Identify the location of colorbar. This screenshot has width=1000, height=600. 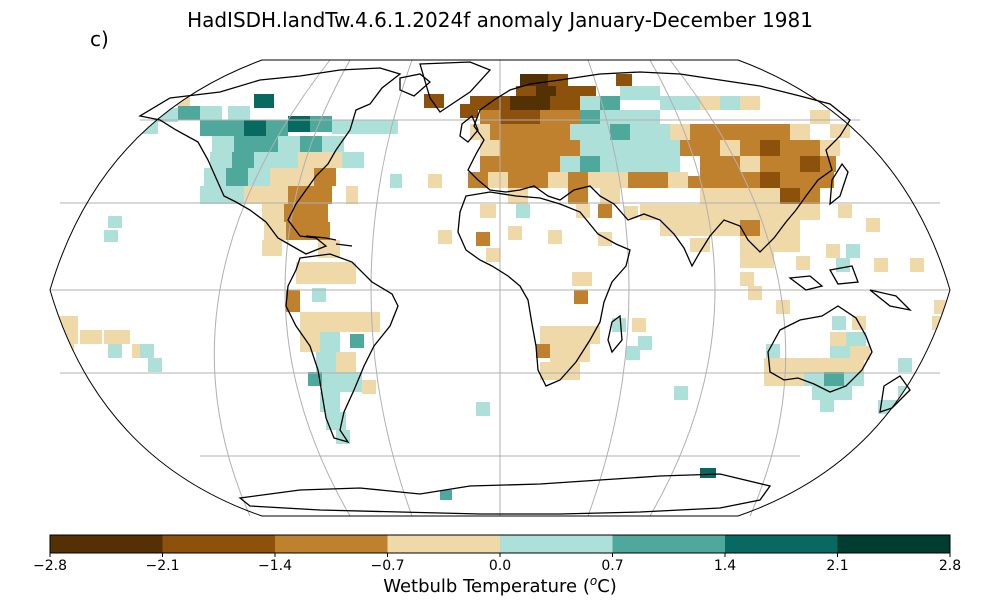
(500, 545).